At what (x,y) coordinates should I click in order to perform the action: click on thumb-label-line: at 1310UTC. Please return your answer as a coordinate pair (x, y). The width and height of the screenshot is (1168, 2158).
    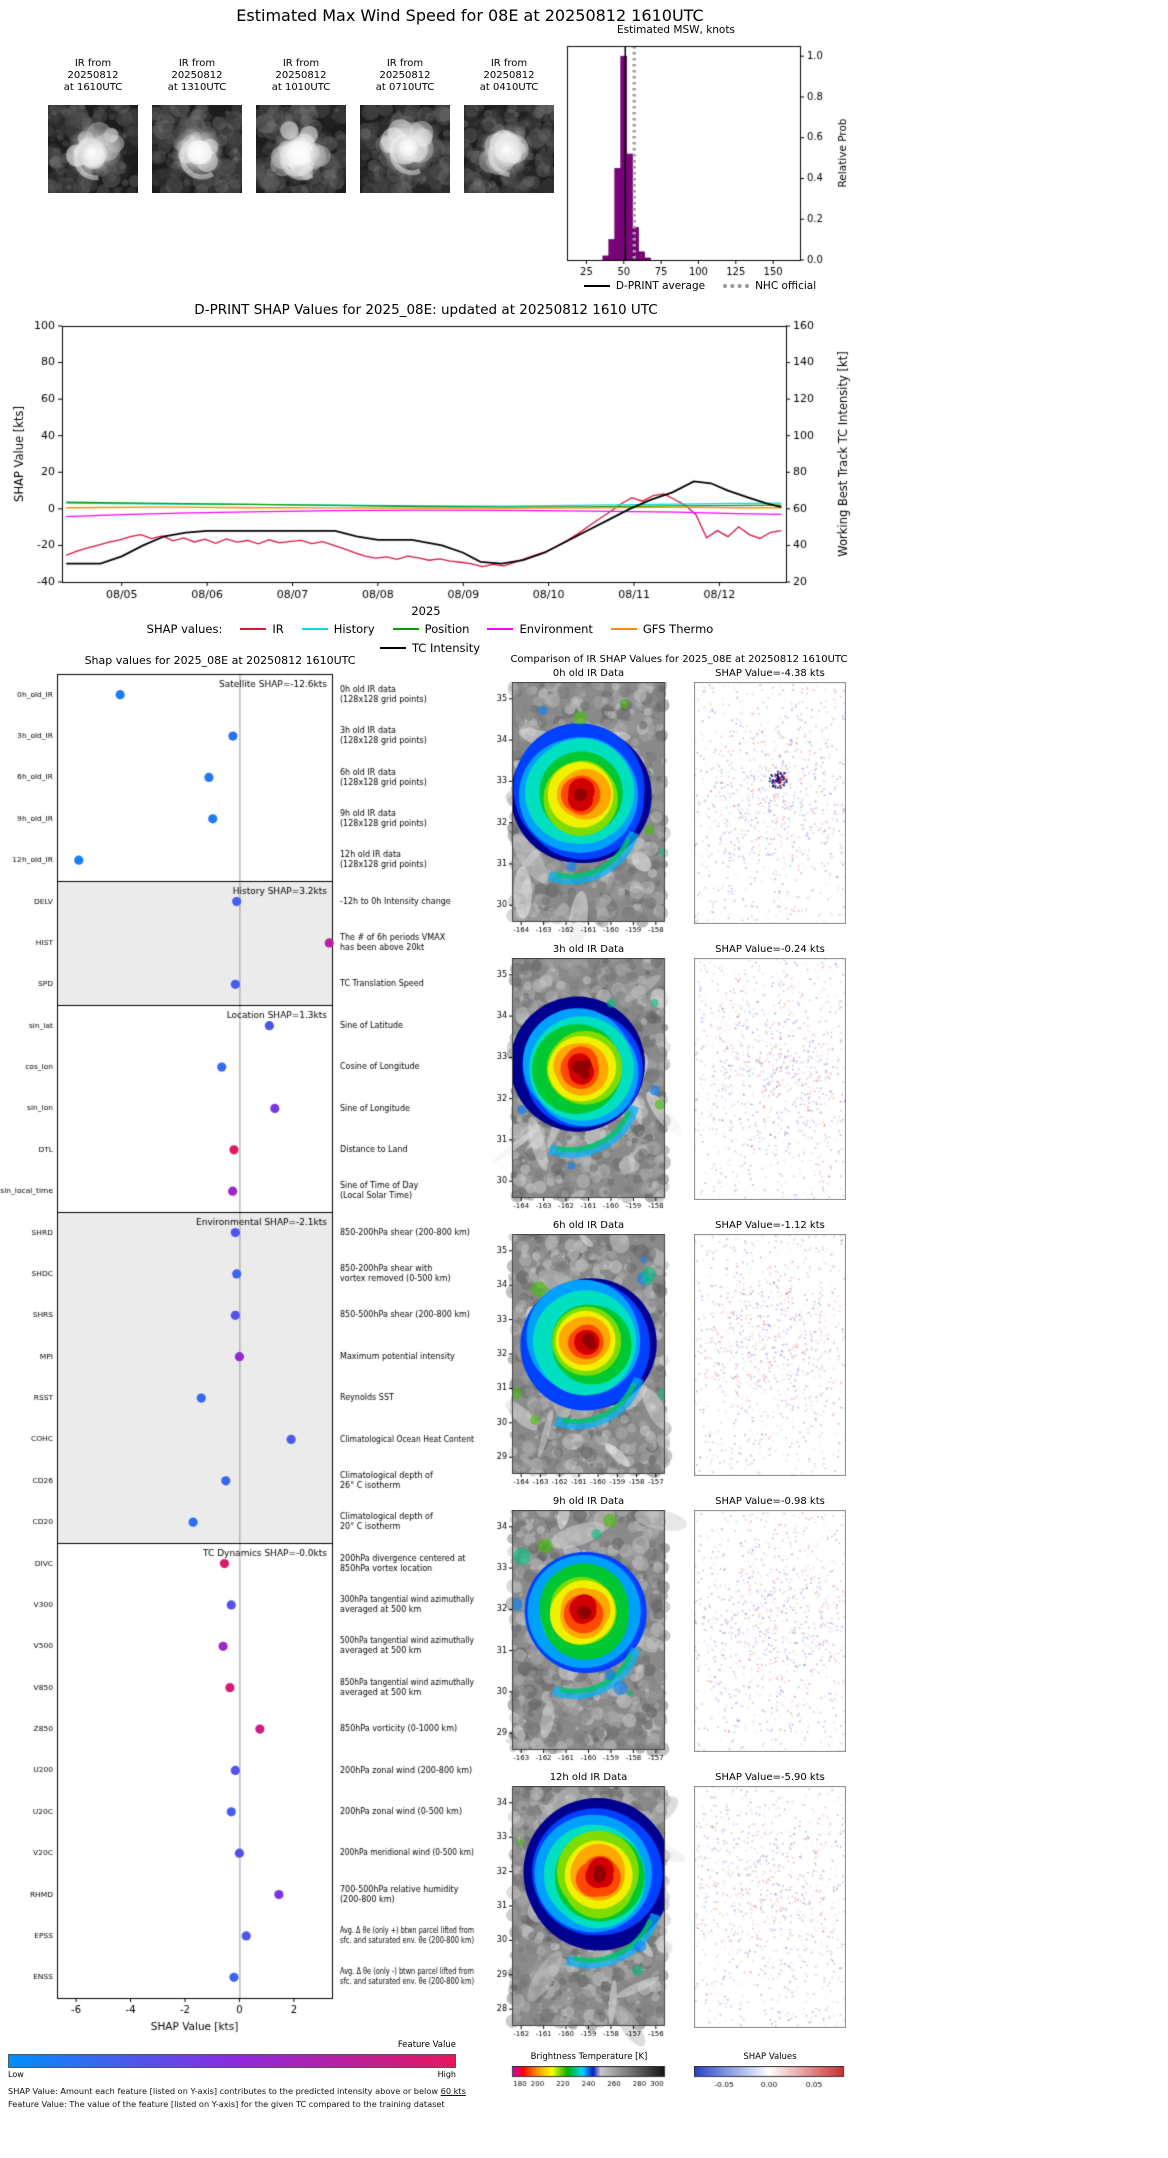
    Looking at the image, I should click on (197, 88).